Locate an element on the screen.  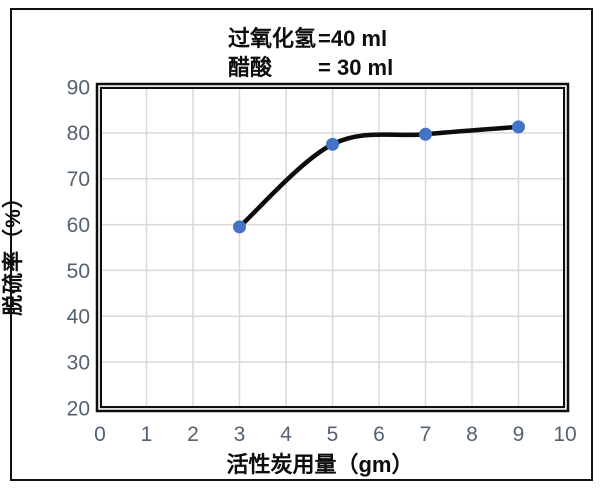
x-axis-title: 活性炭用量（gm） is located at coordinates (320, 464).